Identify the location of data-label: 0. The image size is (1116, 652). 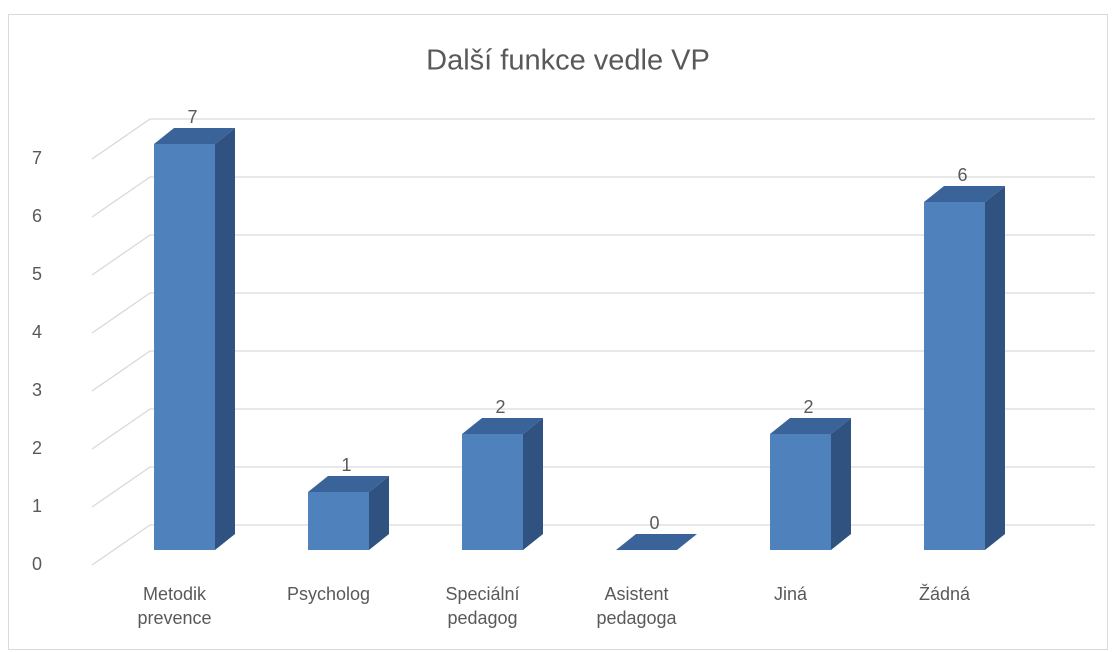
(654, 523).